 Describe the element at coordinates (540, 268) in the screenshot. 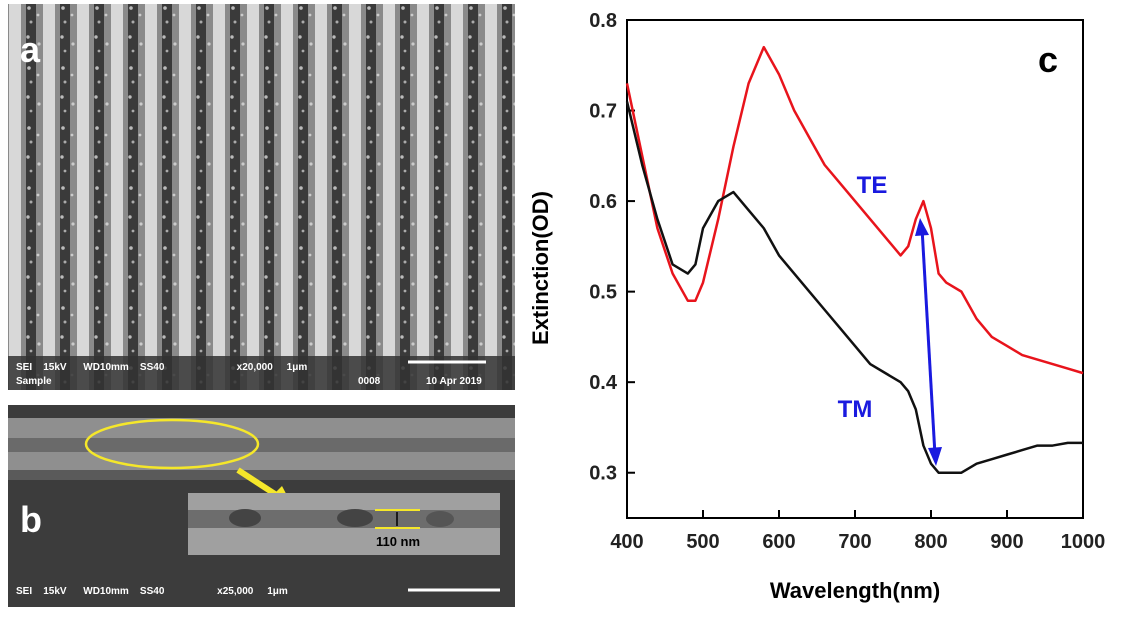

I see `y-axis-title: Extinction(OD)` at that location.